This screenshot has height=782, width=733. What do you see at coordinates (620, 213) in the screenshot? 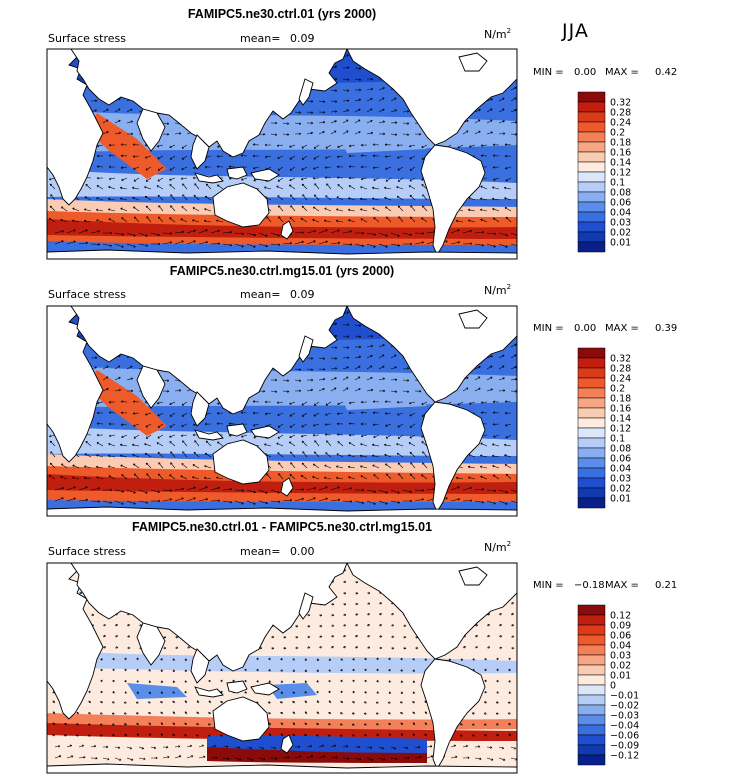
I see `colorbar-tick-label: 0.04` at bounding box center [620, 213].